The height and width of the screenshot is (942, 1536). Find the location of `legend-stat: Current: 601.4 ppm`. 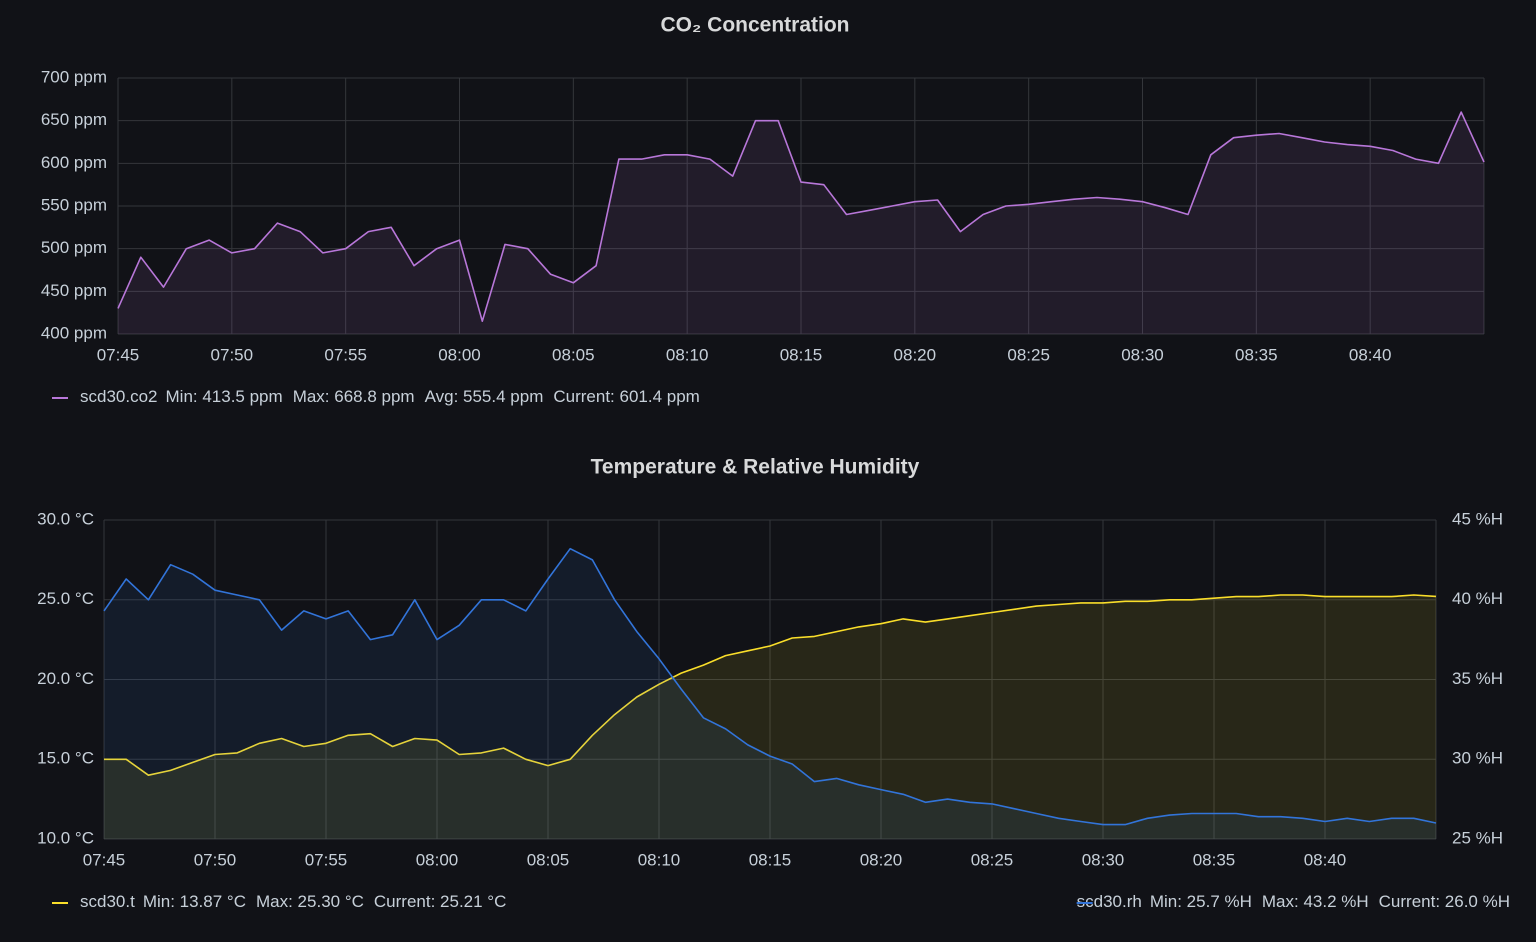

legend-stat: Current: 601.4 ppm is located at coordinates (626, 396).